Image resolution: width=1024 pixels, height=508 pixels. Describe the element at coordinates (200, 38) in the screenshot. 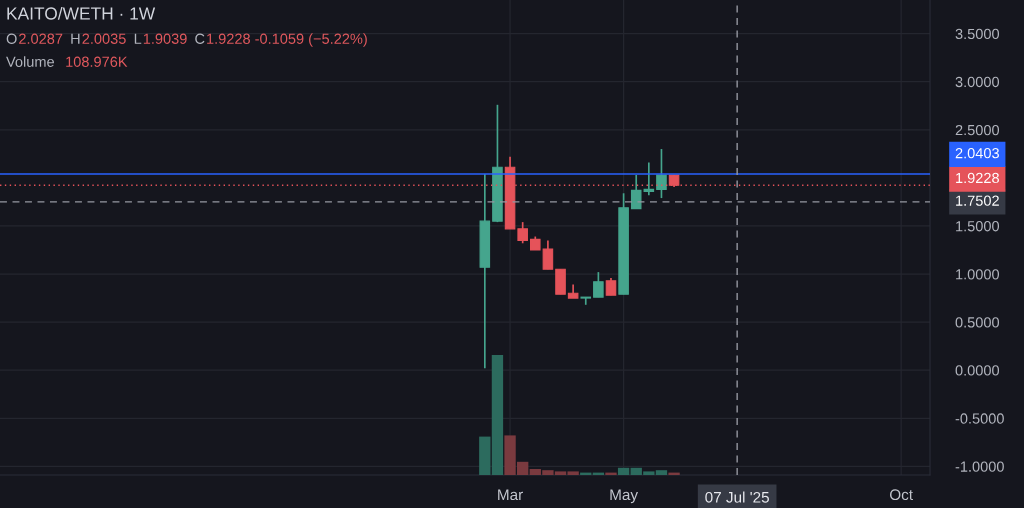

I see `annotation: C` at that location.